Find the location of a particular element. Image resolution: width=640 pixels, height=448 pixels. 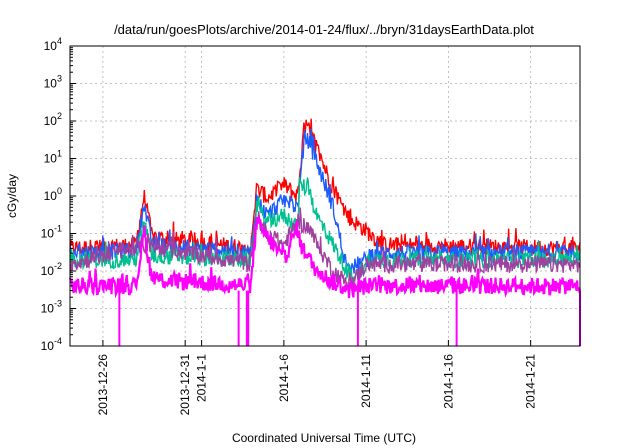

x-tick-label: 2014-1-1 is located at coordinates (202, 378).